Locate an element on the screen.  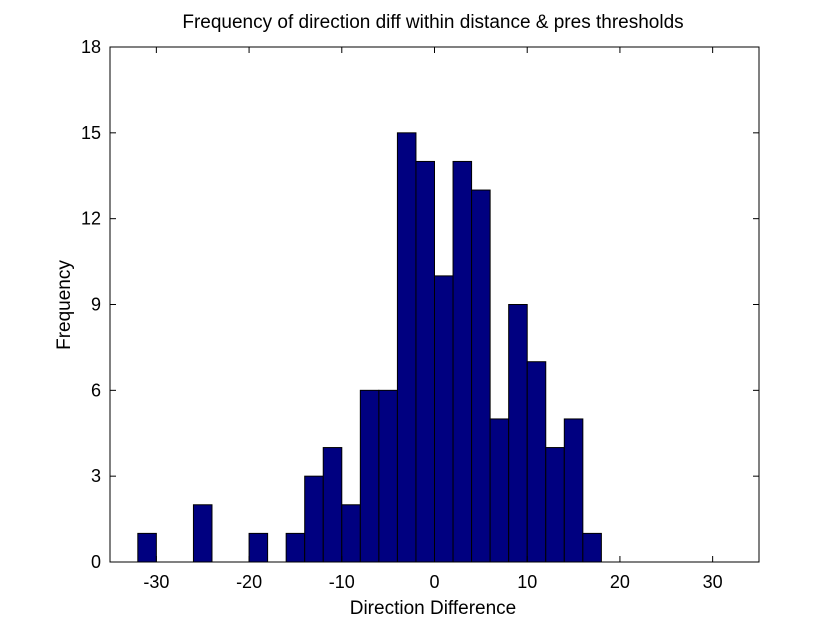
x-tick-label: 20 is located at coordinates (620, 582).